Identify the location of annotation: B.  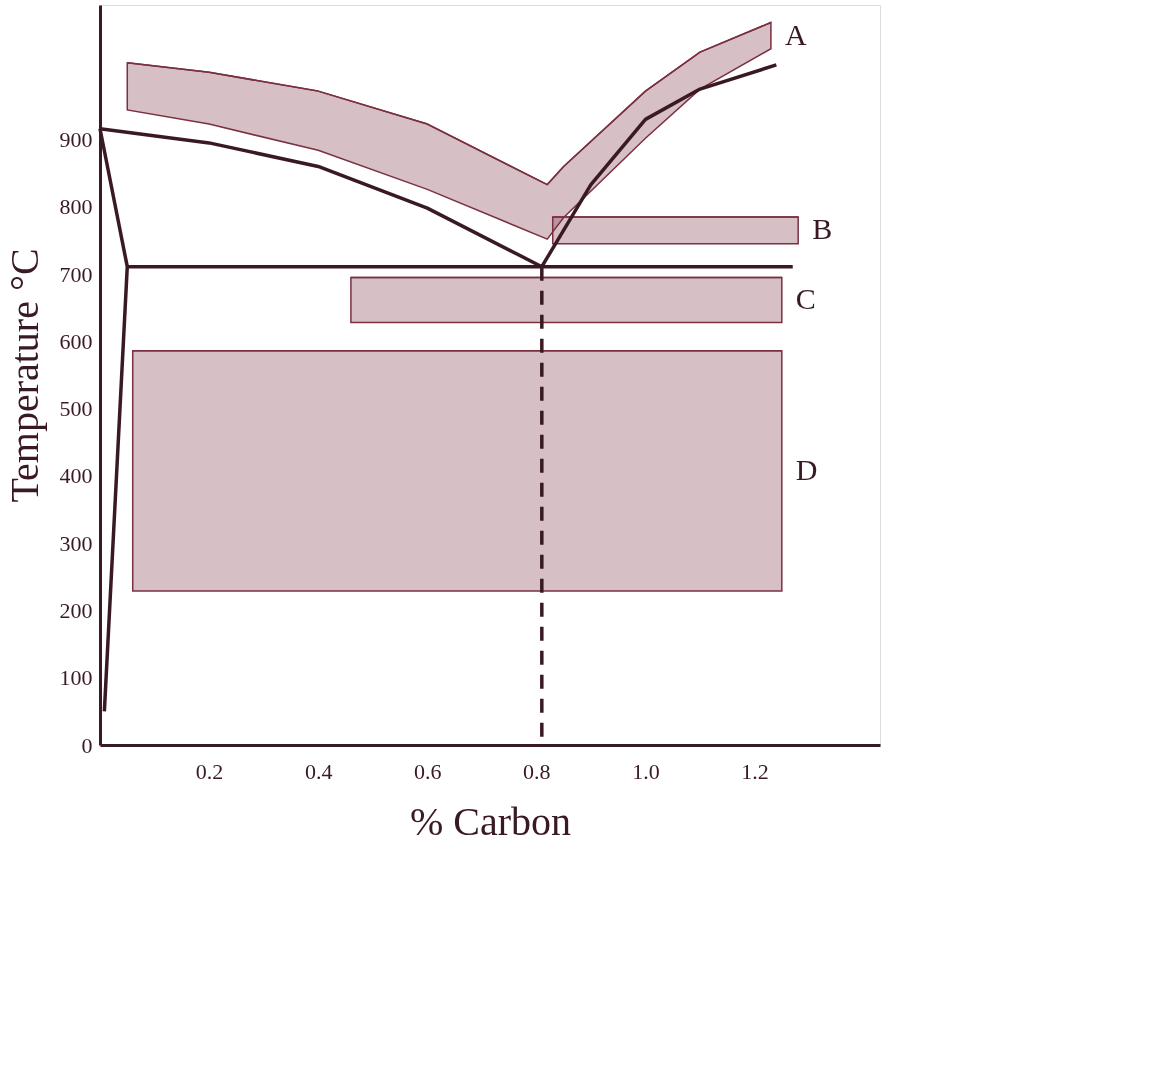
(822, 229).